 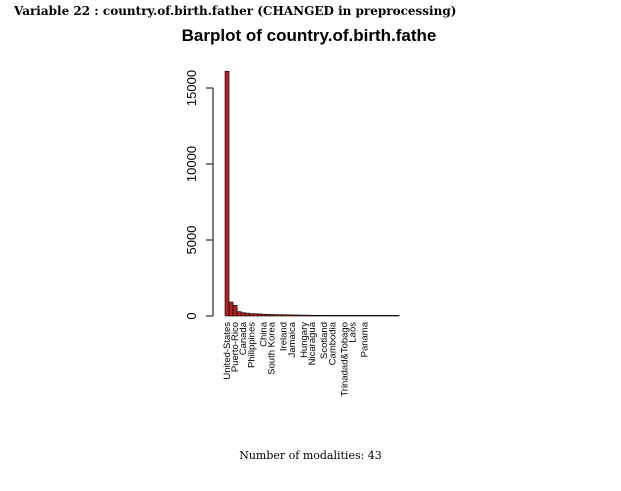 What do you see at coordinates (353, 332) in the screenshot?
I see `x-tick-label: Laos` at bounding box center [353, 332].